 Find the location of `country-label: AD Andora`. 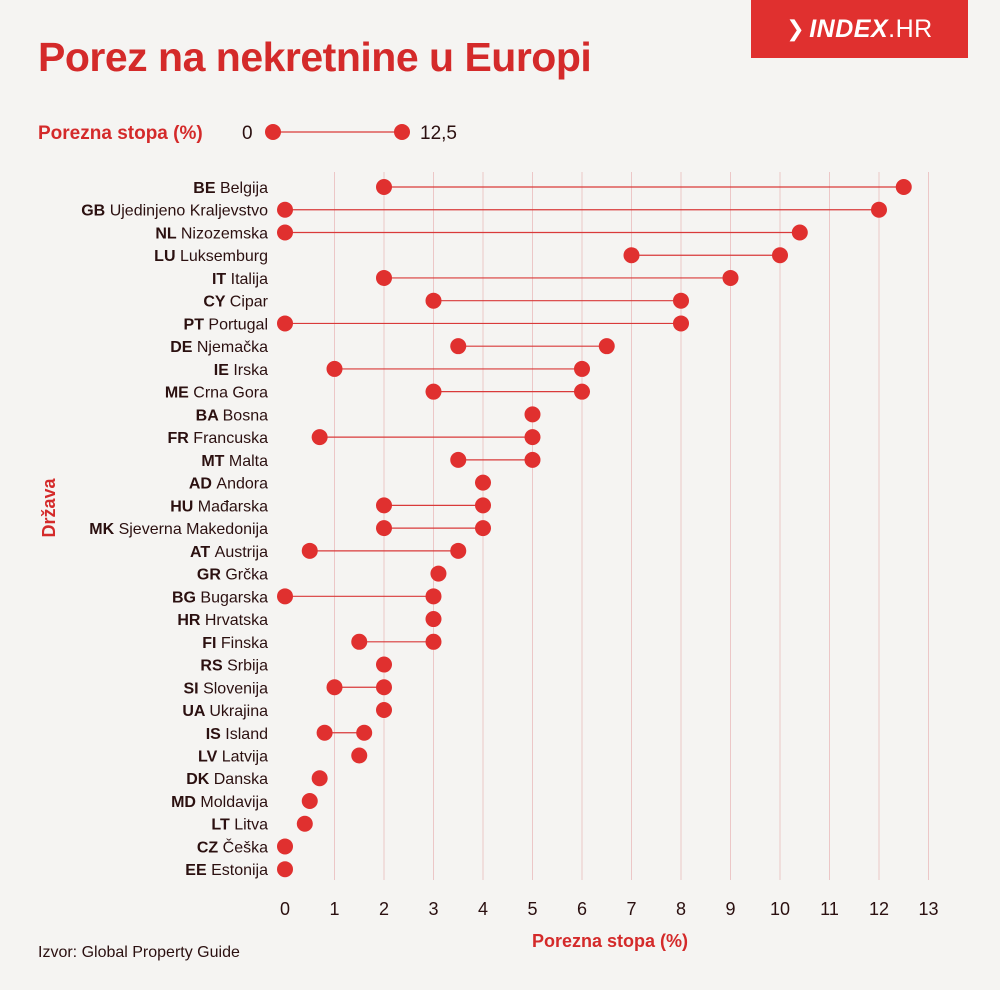

country-label: AD Andora is located at coordinates (228, 484).